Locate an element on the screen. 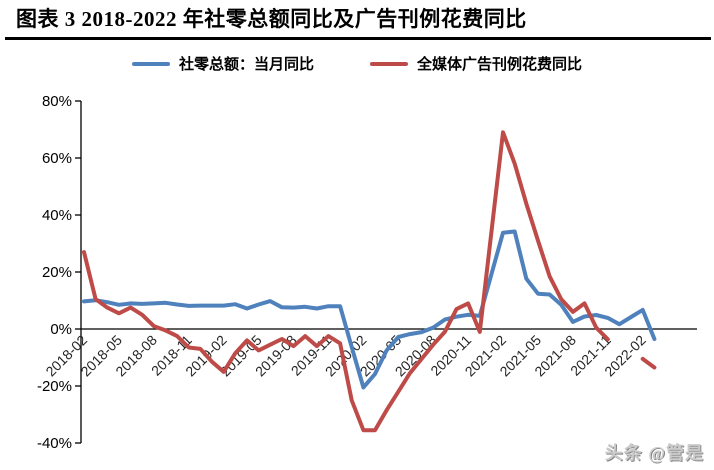 This screenshot has height=470, width=714. y-tick-label: -40% is located at coordinates (54, 443).